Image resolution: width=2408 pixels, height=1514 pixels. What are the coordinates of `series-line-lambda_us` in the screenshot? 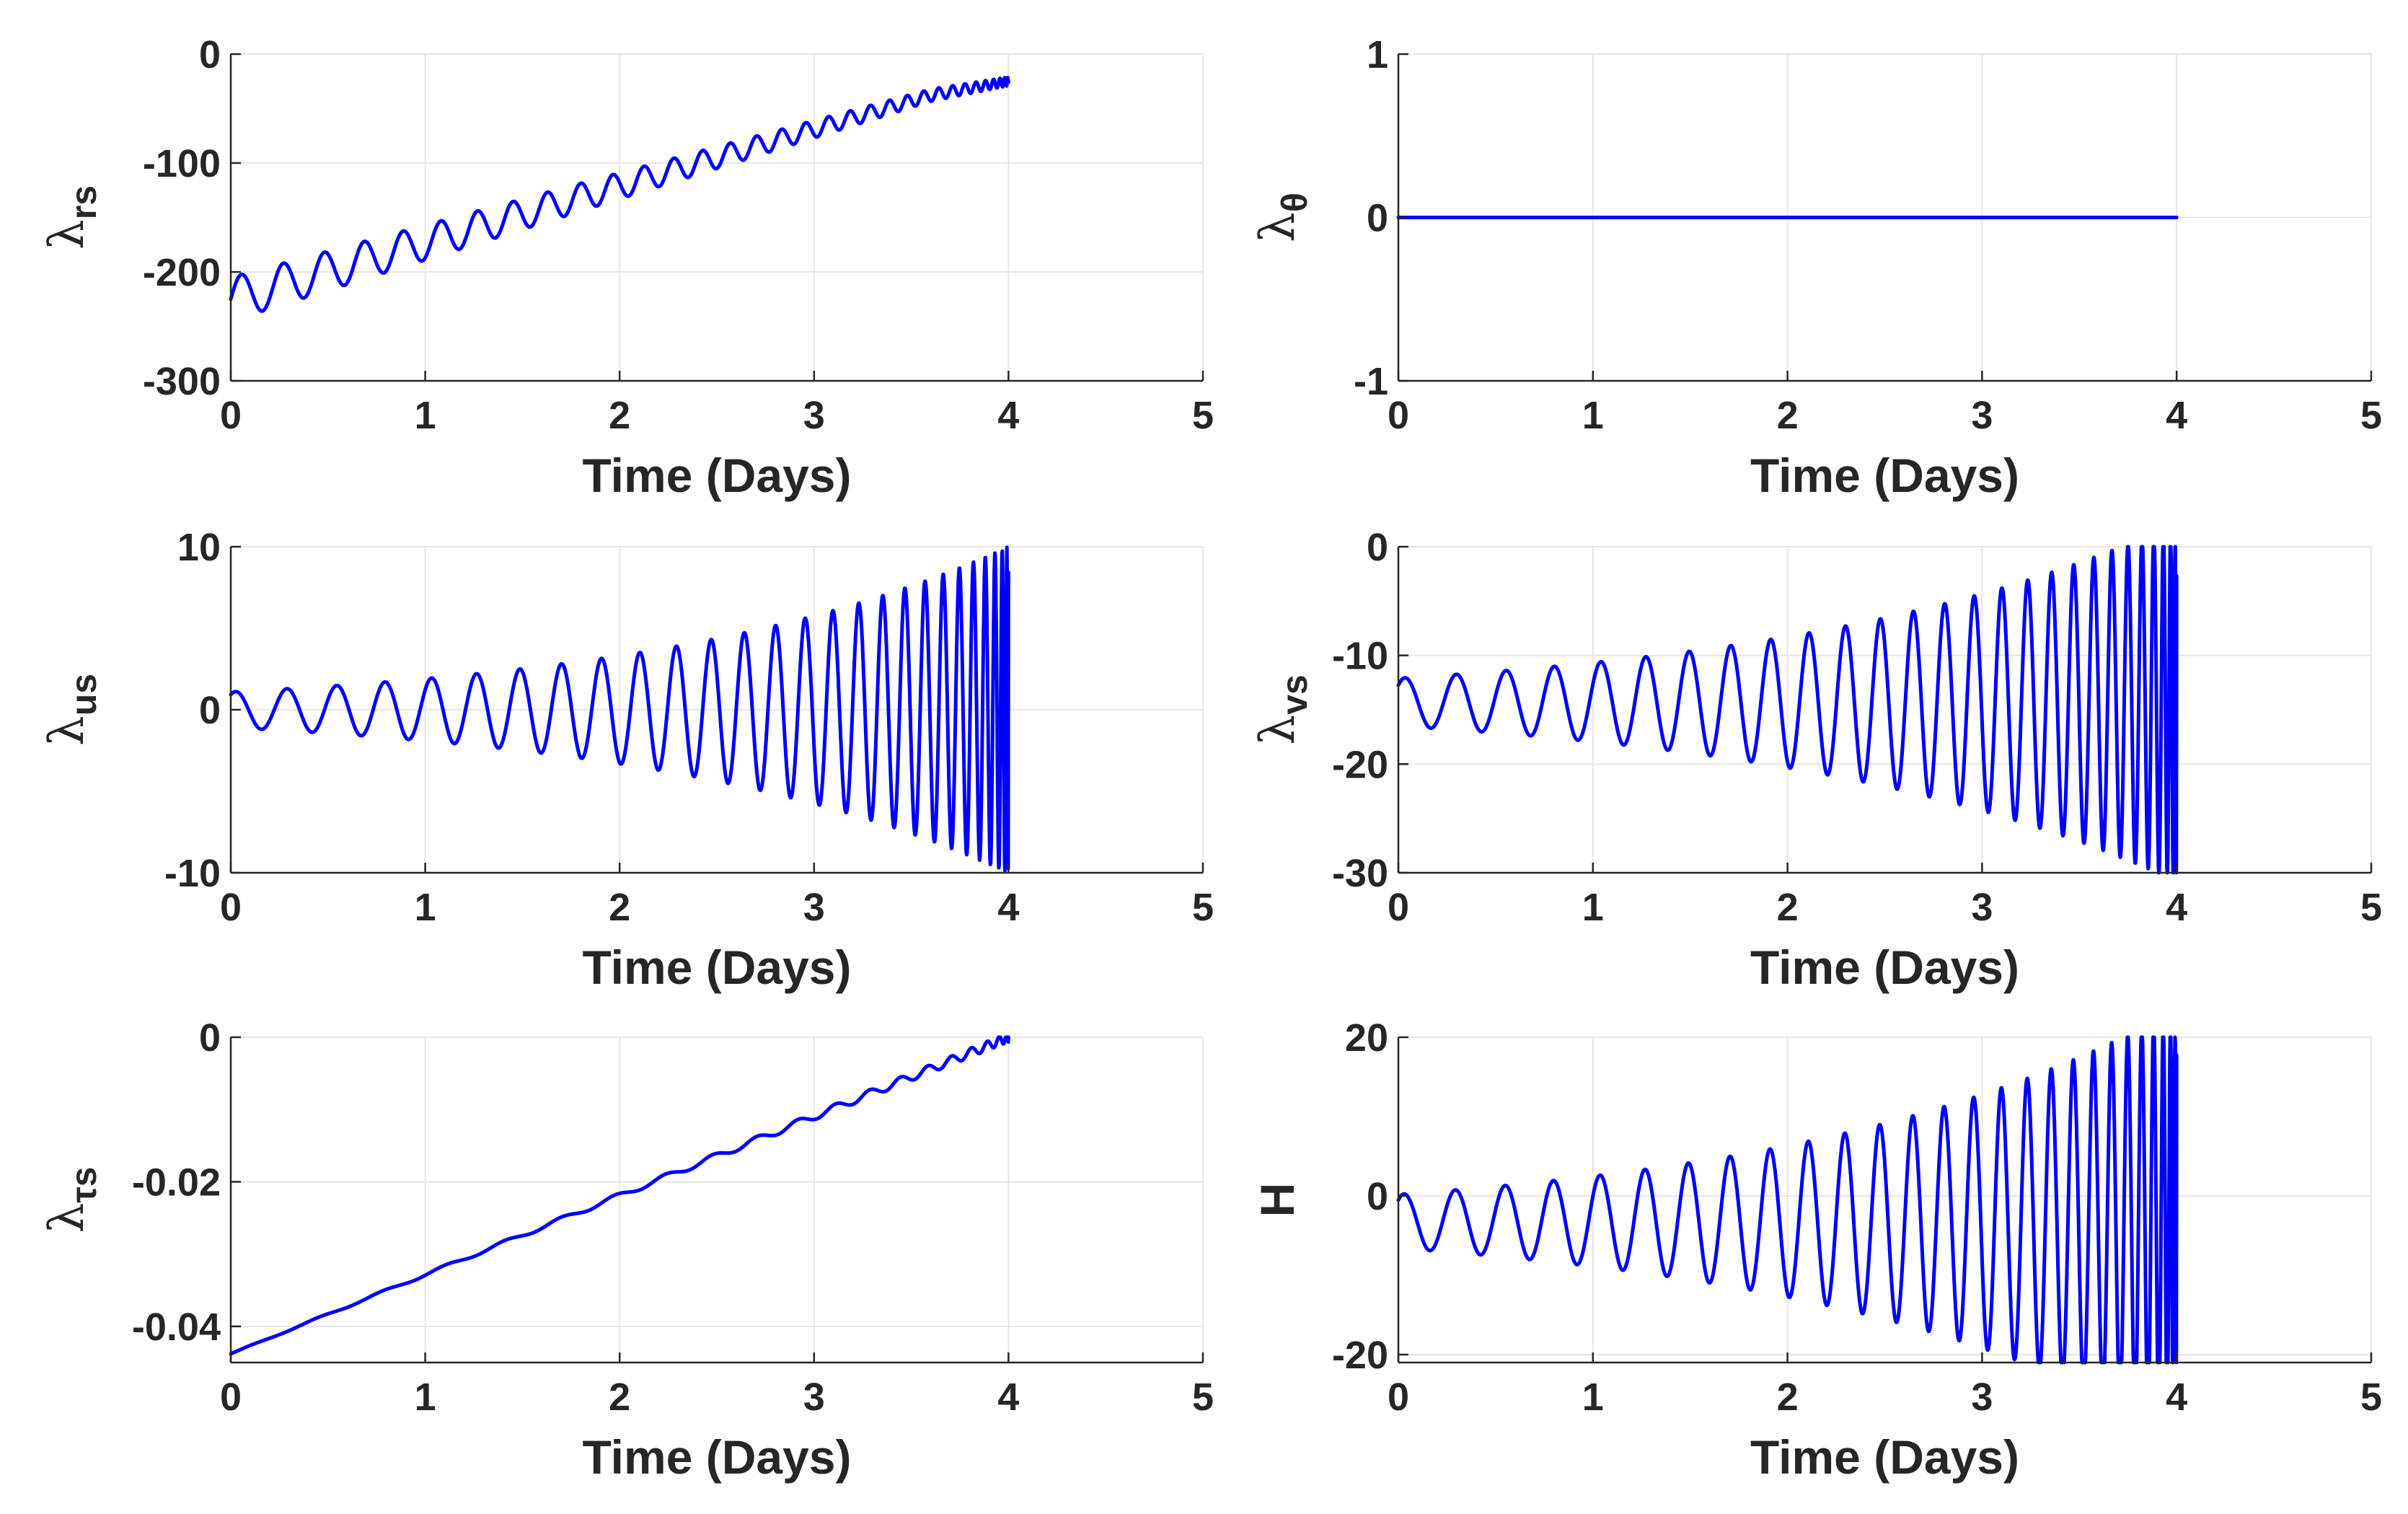 It's located at (619, 709).